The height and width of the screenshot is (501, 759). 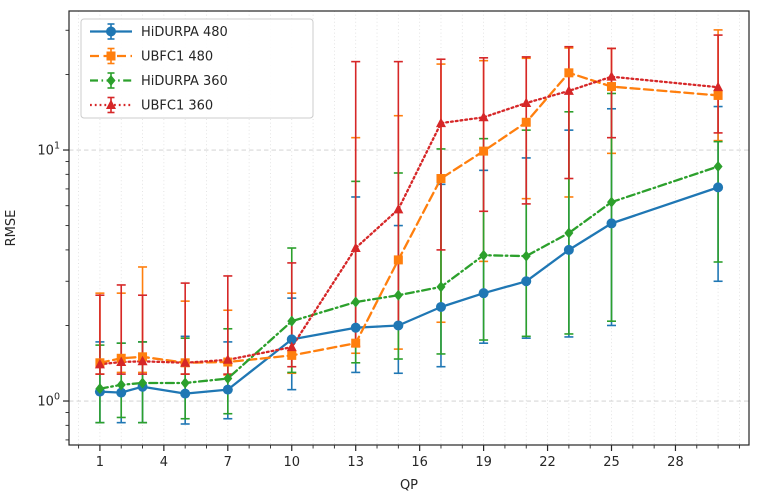 What do you see at coordinates (11, 228) in the screenshot?
I see `y-axis-label: RMSE` at bounding box center [11, 228].